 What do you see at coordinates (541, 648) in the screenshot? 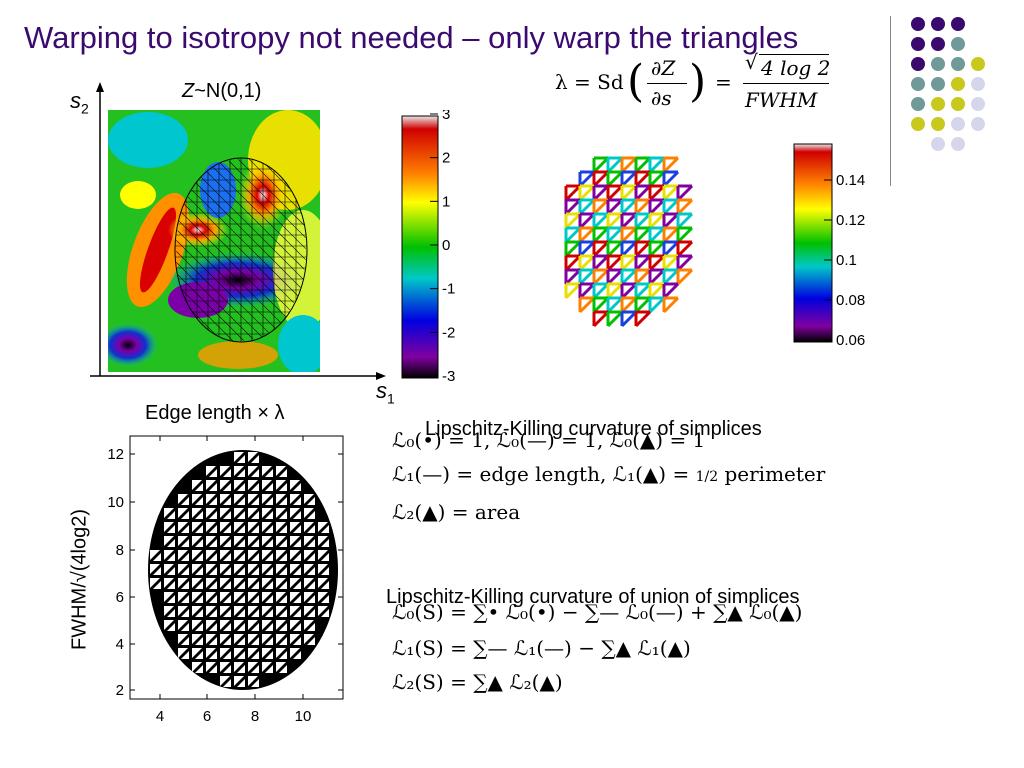
I see `lk-union-line2: ℒ₁(S) = ∑— ℒ₁(—) − ∑▲ ℒ₁(▲)` at bounding box center [541, 648].